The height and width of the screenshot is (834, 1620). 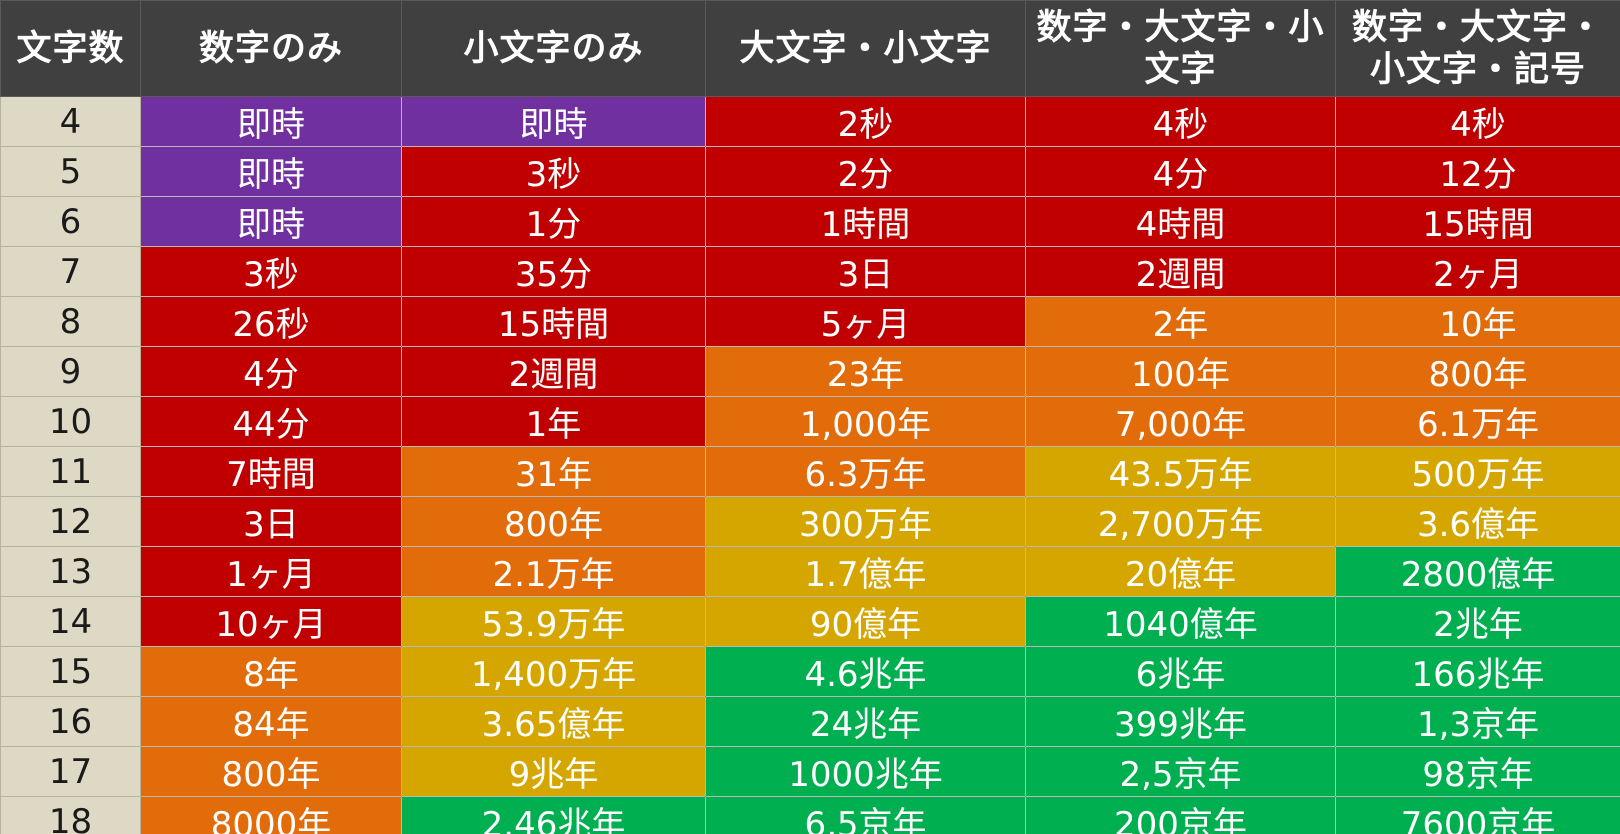 I want to click on table-cell: 2800億年, so click(x=1477, y=571).